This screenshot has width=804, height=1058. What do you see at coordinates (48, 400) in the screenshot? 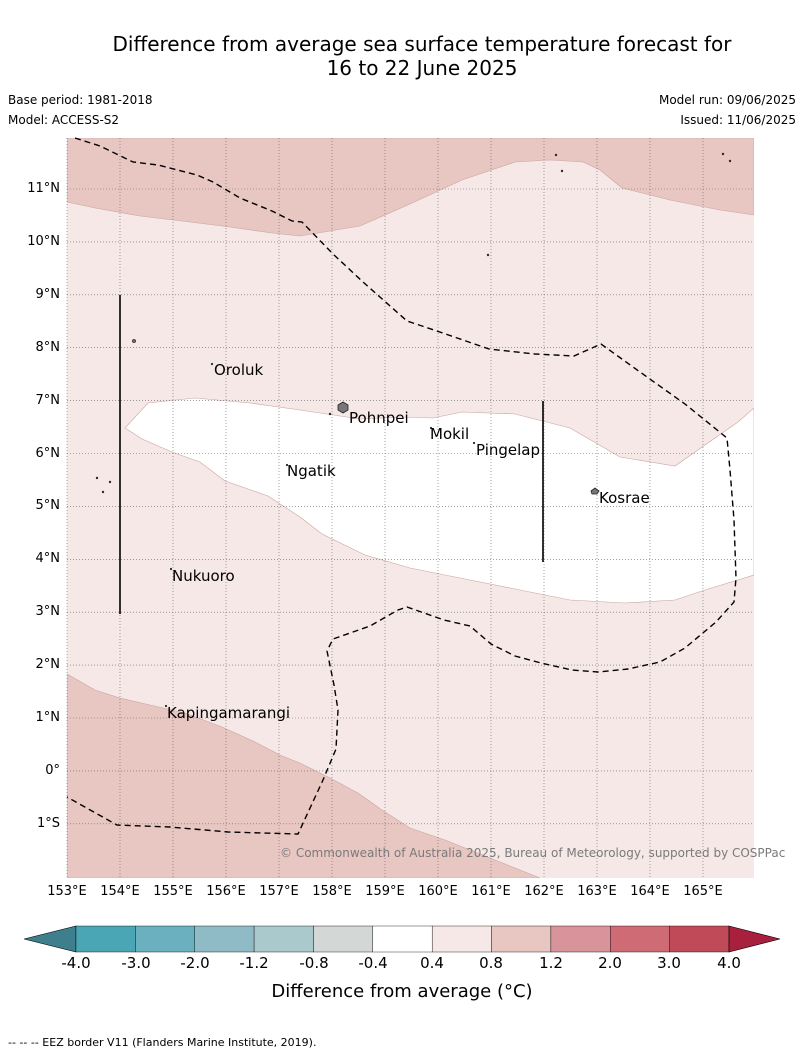
I see `latitude-label: 7°N` at bounding box center [48, 400].